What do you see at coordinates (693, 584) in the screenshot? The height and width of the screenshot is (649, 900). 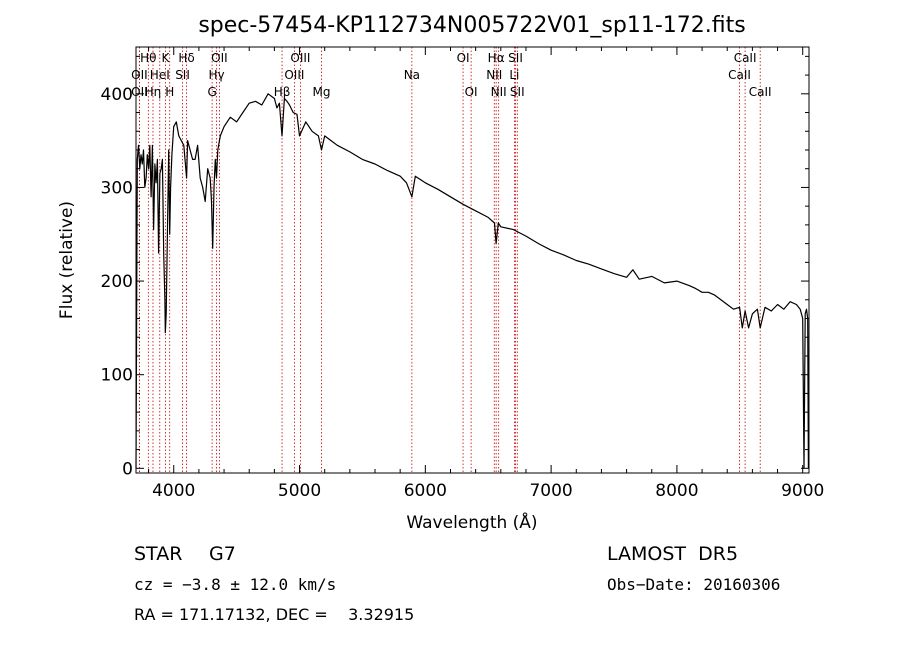 I see `observation-date: Obs−Date: 20160306` at bounding box center [693, 584].